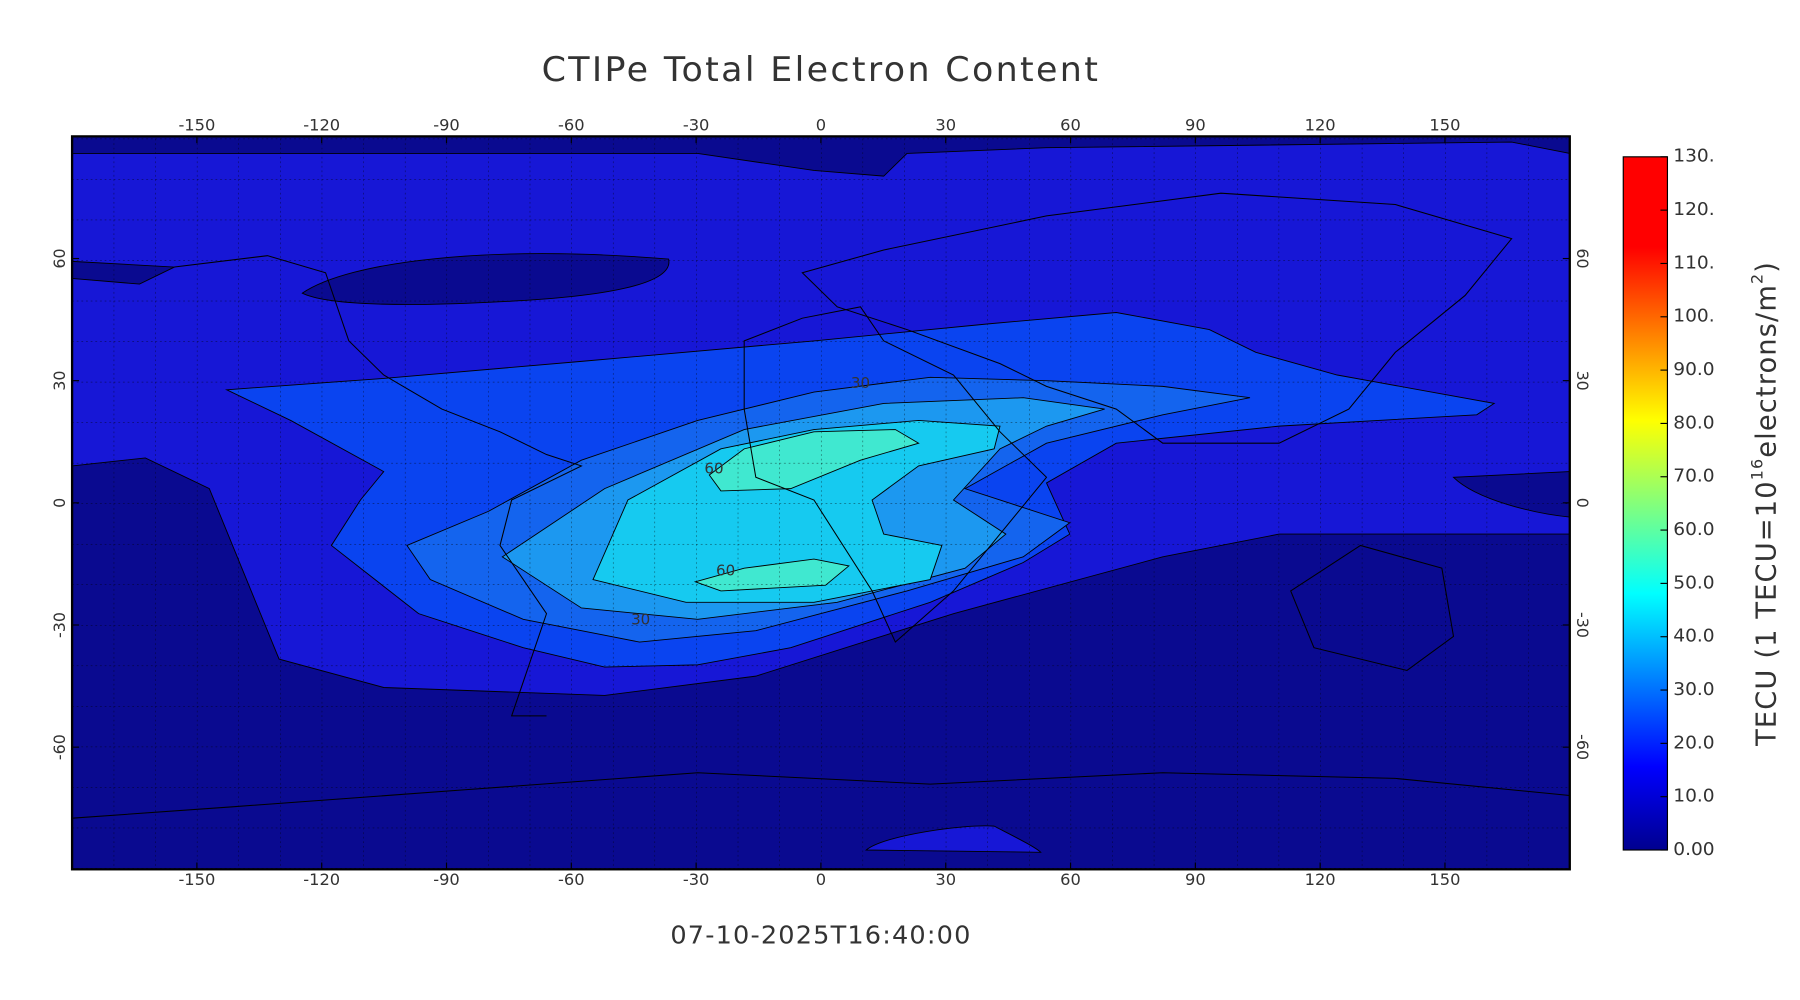  What do you see at coordinates (1693, 529) in the screenshot?
I see `colorbar-tick-label: 60.0` at bounding box center [1693, 529].